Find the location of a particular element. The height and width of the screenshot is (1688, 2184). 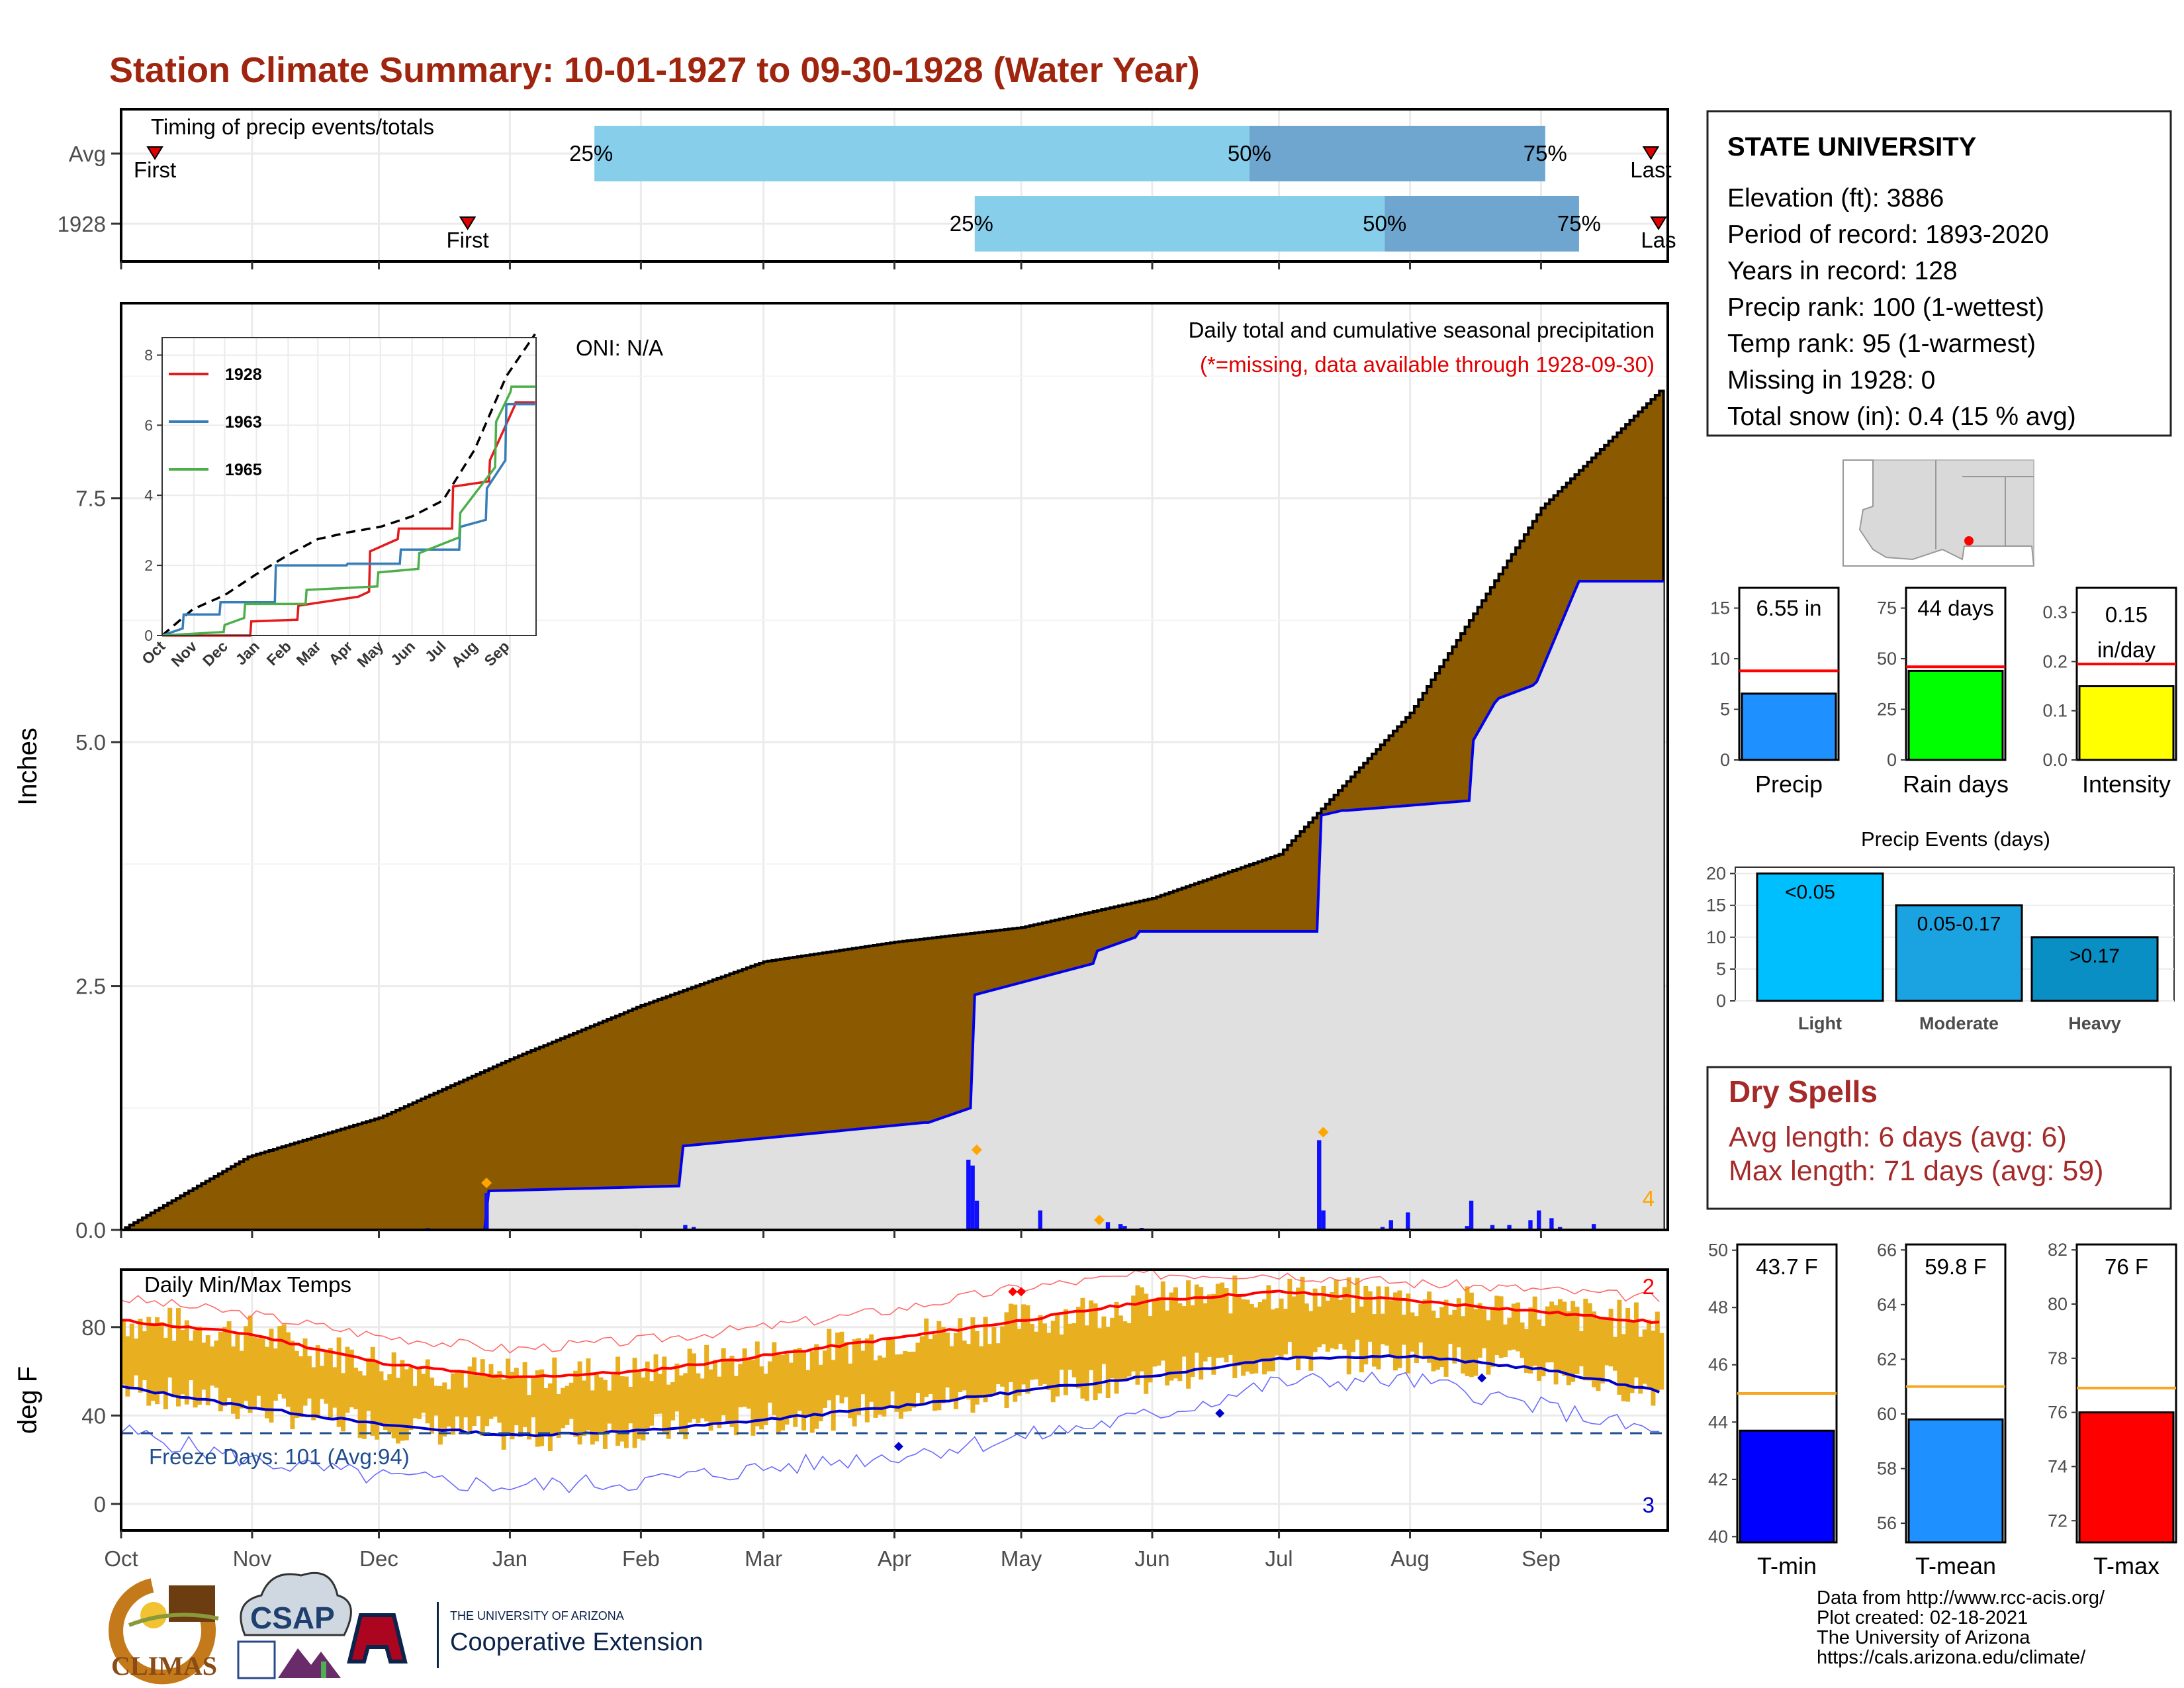

inset-legend-label: 1965 is located at coordinates (244, 470).